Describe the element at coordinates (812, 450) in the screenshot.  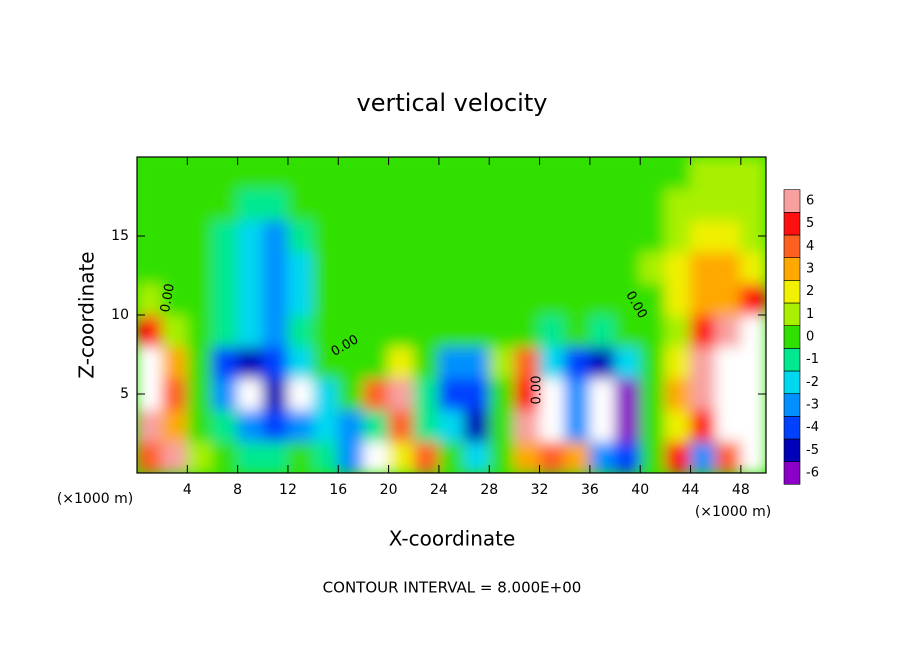
I see `colorbar-label: -5` at that location.